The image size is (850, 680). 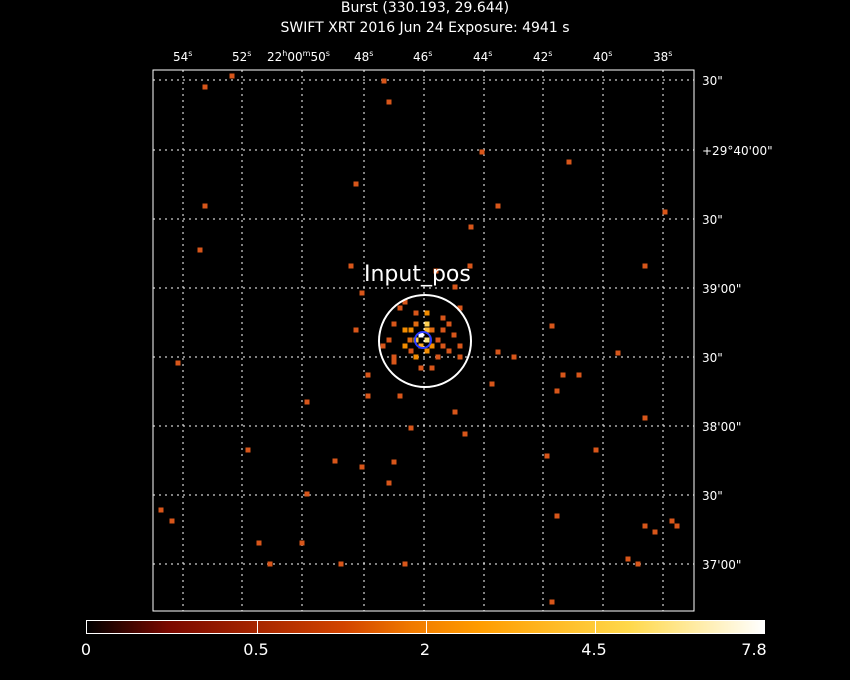 What do you see at coordinates (754, 649) in the screenshot?
I see `colorbar-label-7-8: 7.8` at bounding box center [754, 649].